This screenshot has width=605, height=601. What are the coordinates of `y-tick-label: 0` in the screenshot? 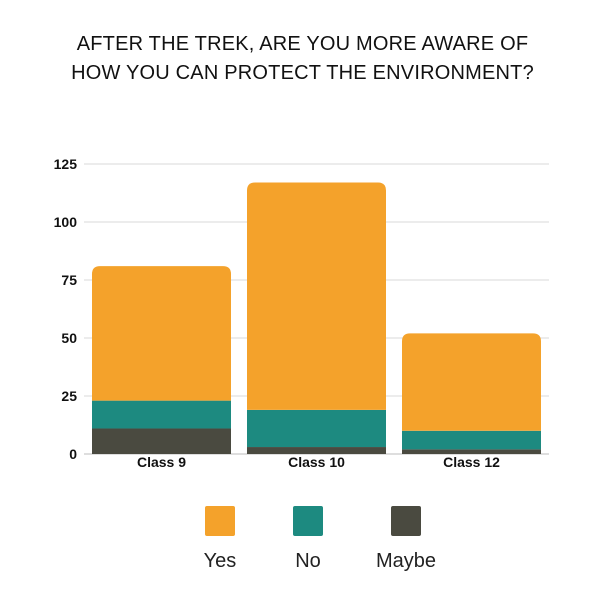 It's located at (73, 454).